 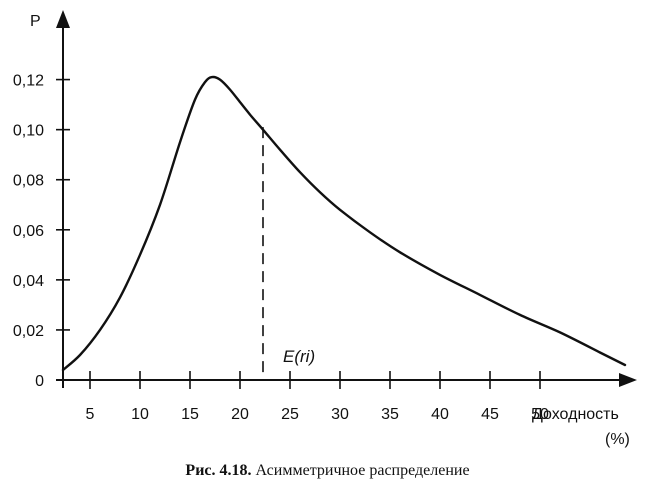 What do you see at coordinates (35, 21) in the screenshot?
I see `y-axis-title: P` at bounding box center [35, 21].